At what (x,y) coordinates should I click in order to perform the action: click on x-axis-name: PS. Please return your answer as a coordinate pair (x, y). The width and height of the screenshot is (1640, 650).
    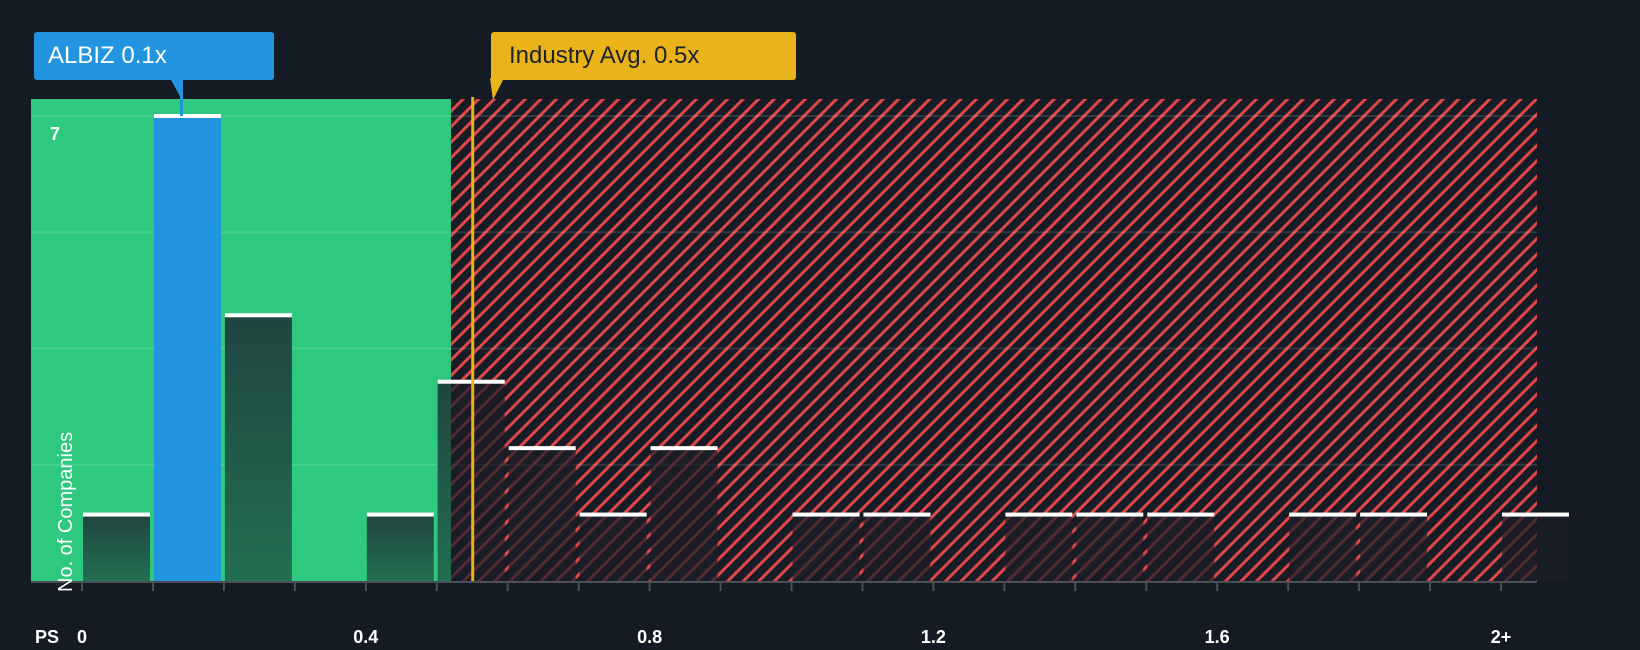
    Looking at the image, I should click on (47, 637).